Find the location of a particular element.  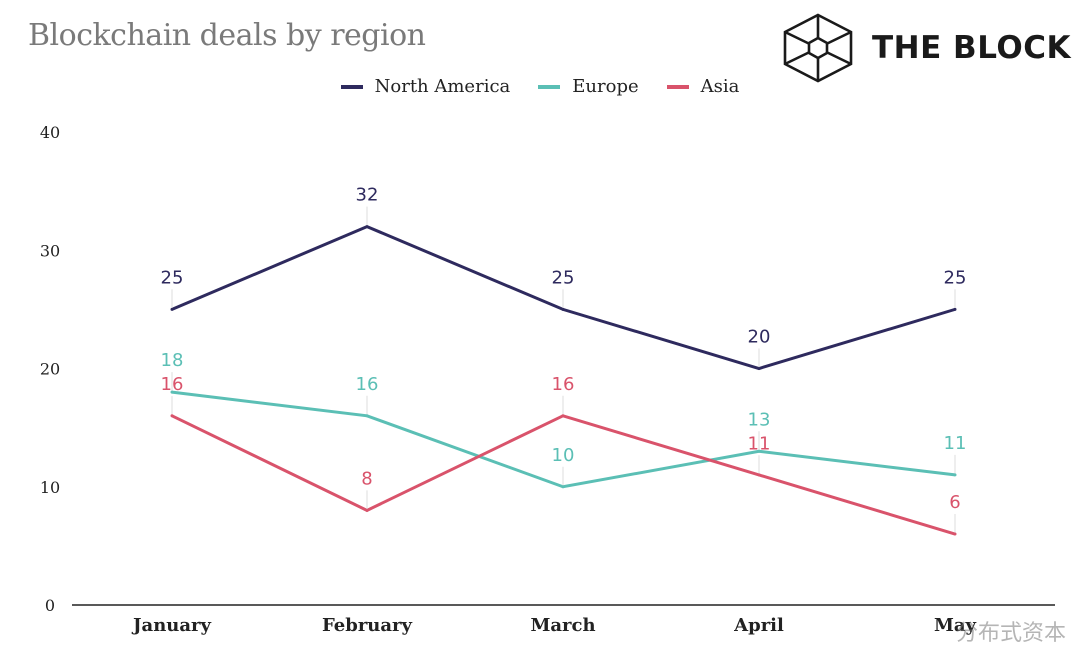

data-label: 10 is located at coordinates (563, 455).